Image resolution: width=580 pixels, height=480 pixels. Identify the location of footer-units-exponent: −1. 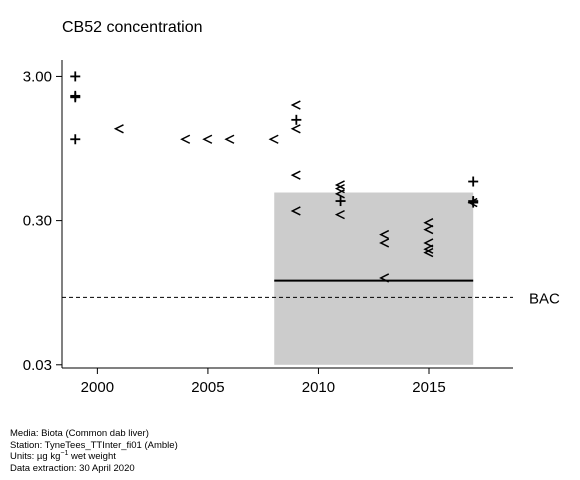
(64, 453).